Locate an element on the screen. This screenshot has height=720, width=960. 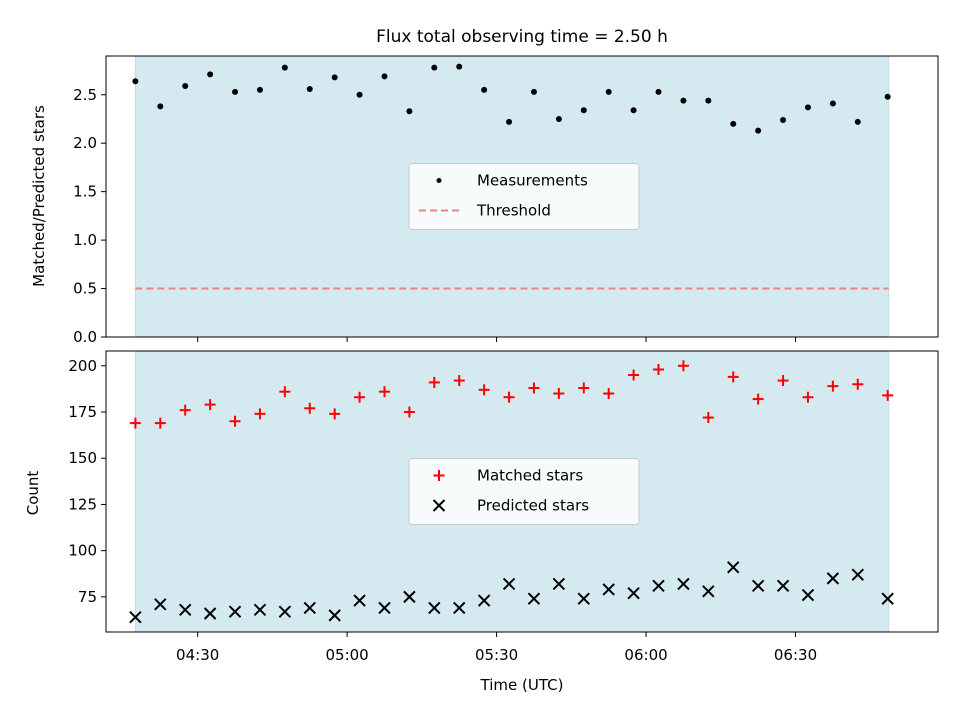
bottom-y-tick-label: 150 is located at coordinates (82, 458).